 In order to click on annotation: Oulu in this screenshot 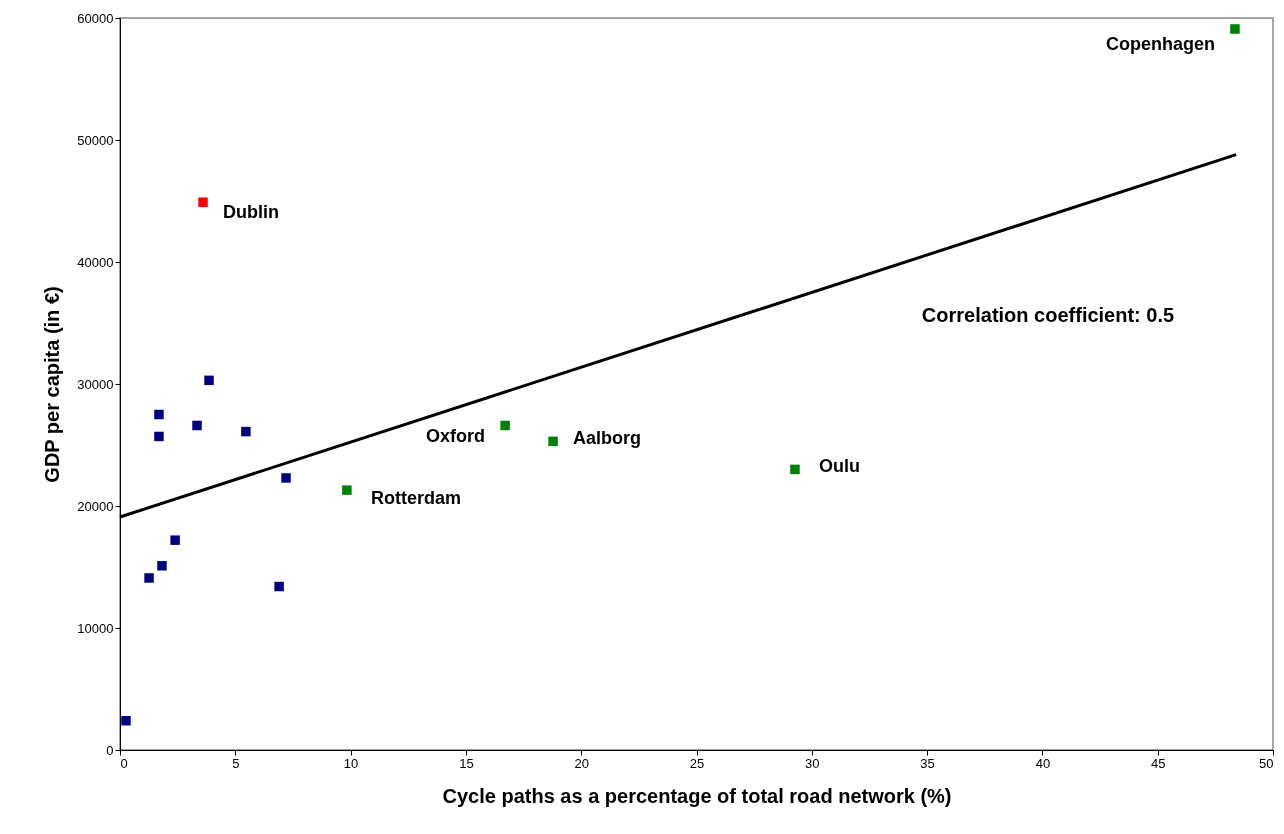, I will do `click(839, 466)`.